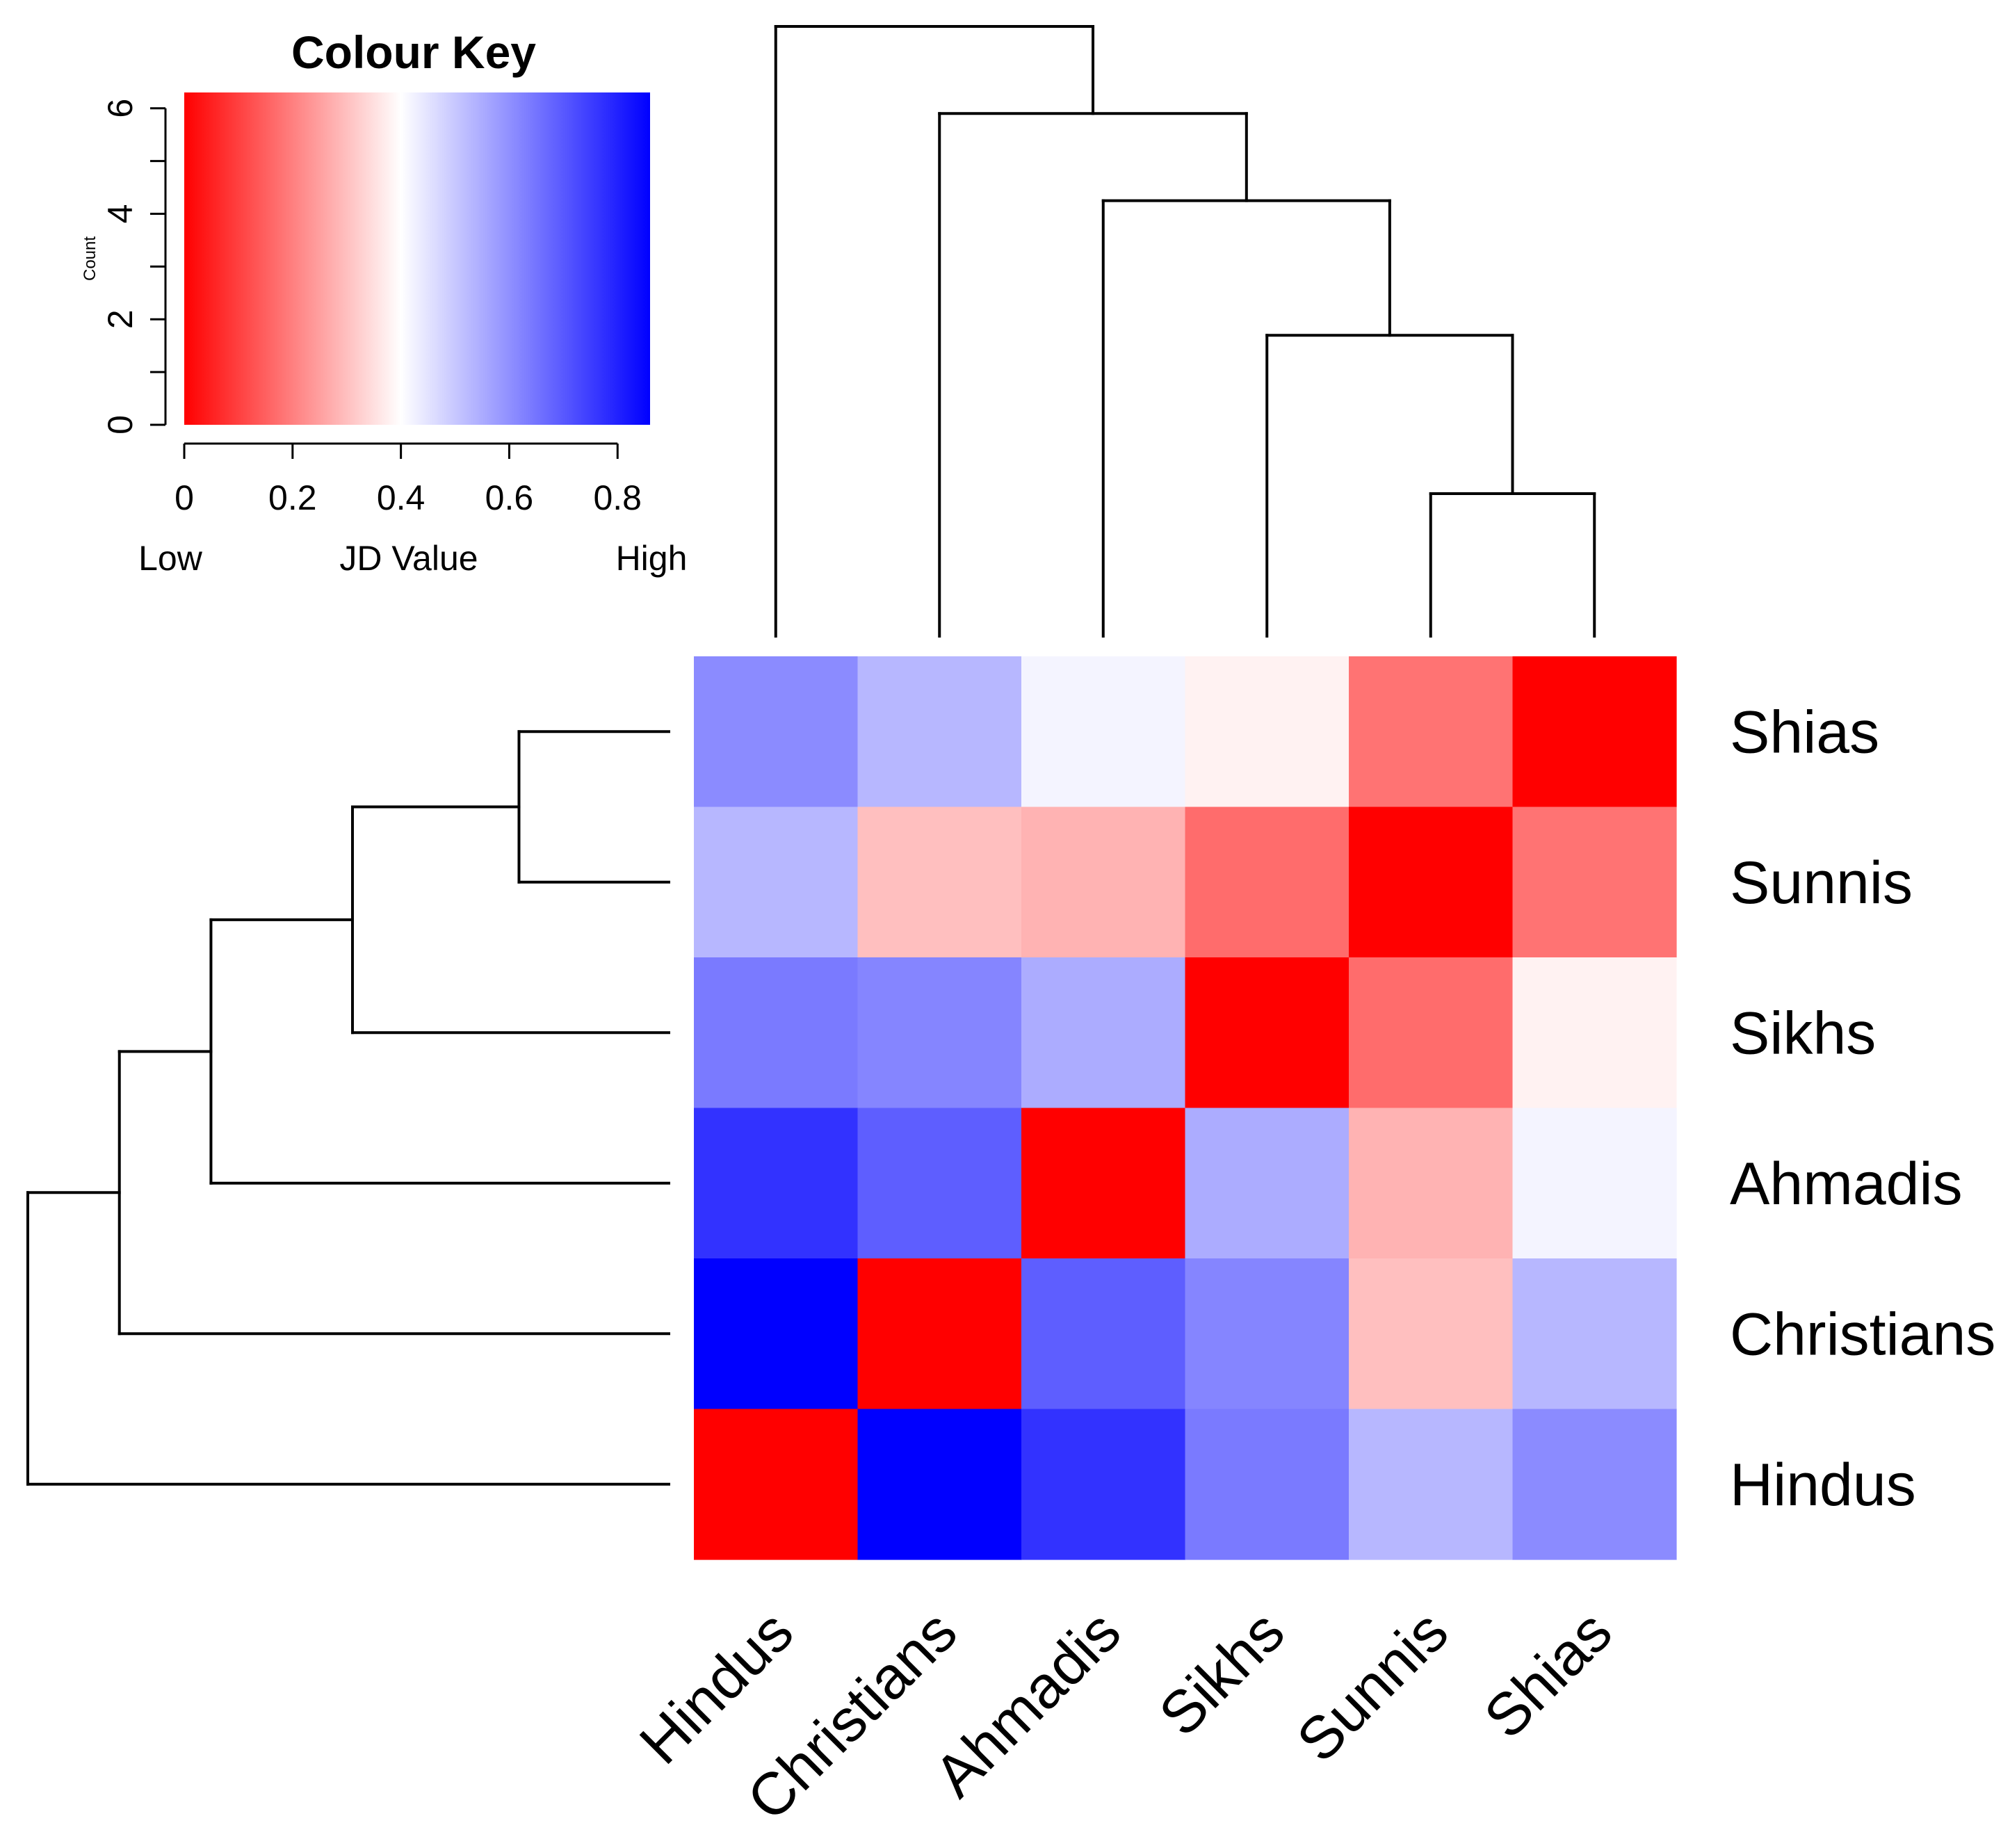 The height and width of the screenshot is (1848, 2010). I want to click on heatmap-cell-ahmadis-ahmadis, so click(1103, 1183).